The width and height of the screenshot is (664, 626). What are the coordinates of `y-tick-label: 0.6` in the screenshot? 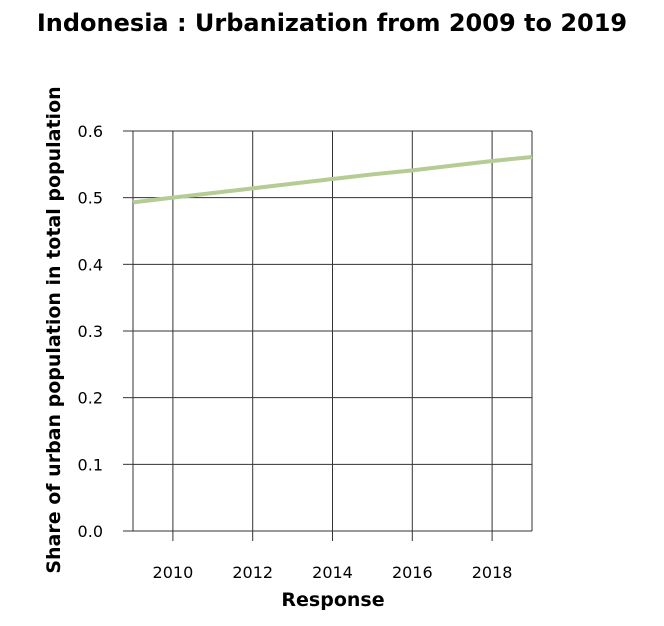 It's located at (90, 131).